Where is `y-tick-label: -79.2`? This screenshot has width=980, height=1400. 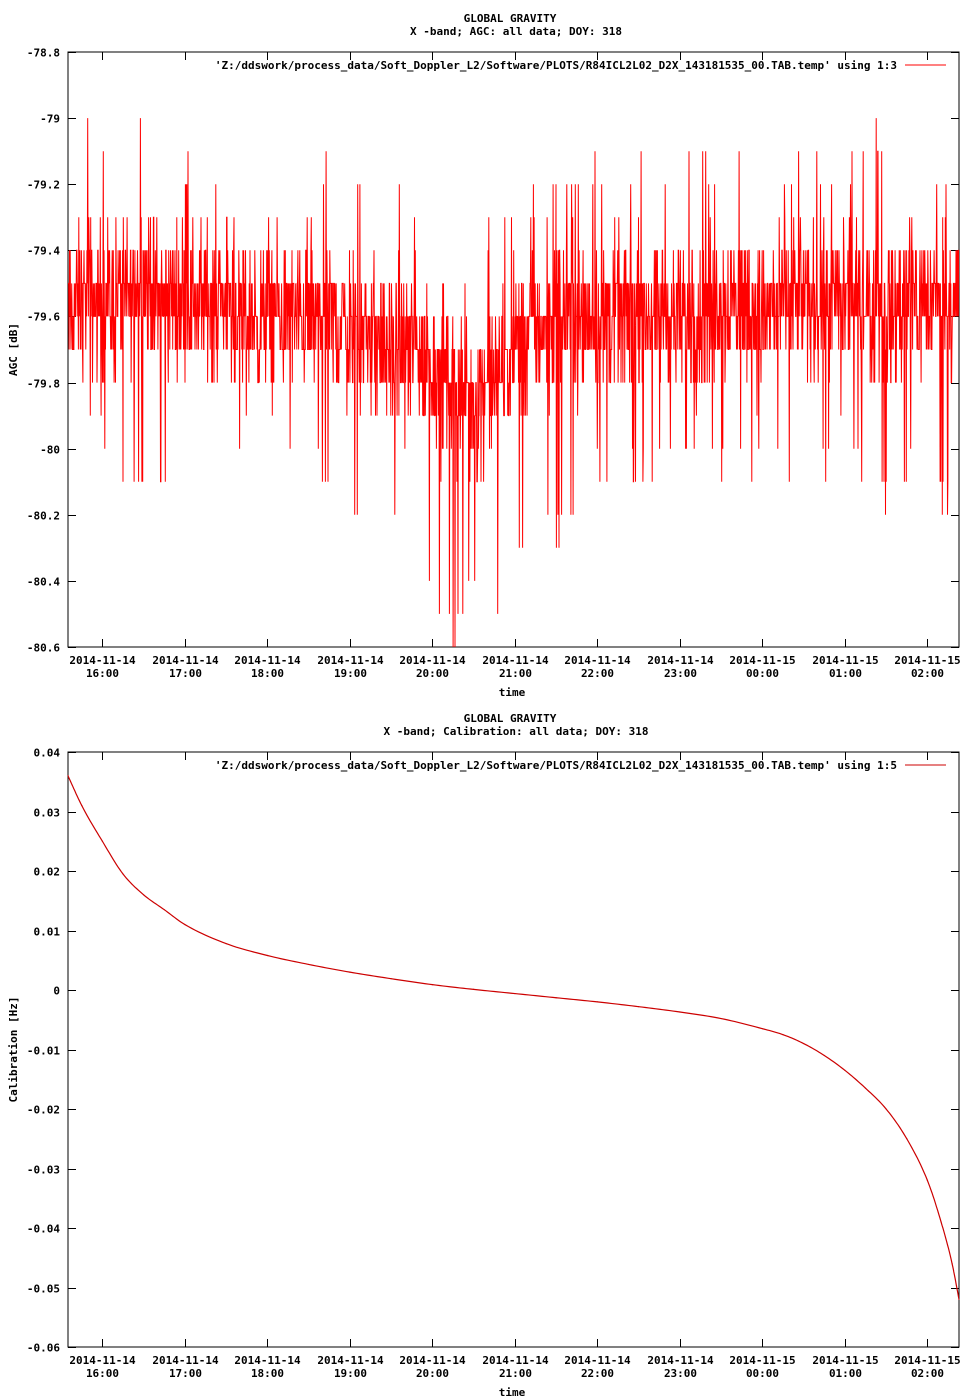 y-tick-label: -79.2 is located at coordinates (43, 185).